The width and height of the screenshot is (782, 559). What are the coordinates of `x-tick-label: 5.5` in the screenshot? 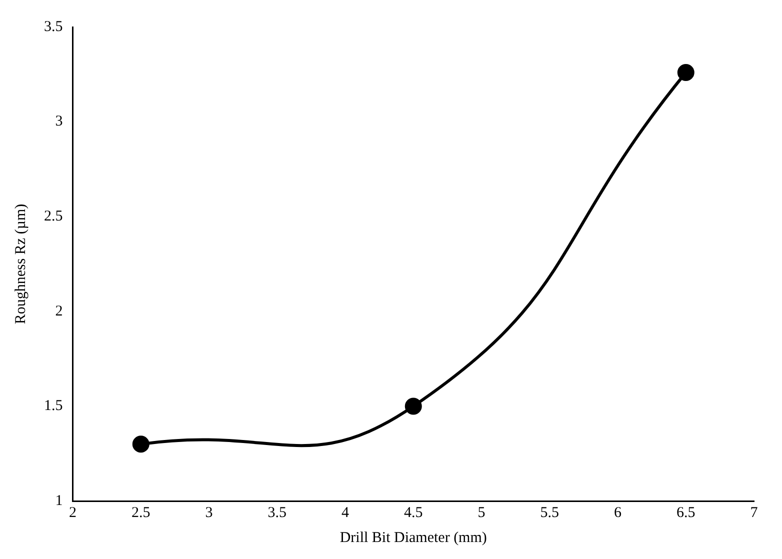 It's located at (549, 512).